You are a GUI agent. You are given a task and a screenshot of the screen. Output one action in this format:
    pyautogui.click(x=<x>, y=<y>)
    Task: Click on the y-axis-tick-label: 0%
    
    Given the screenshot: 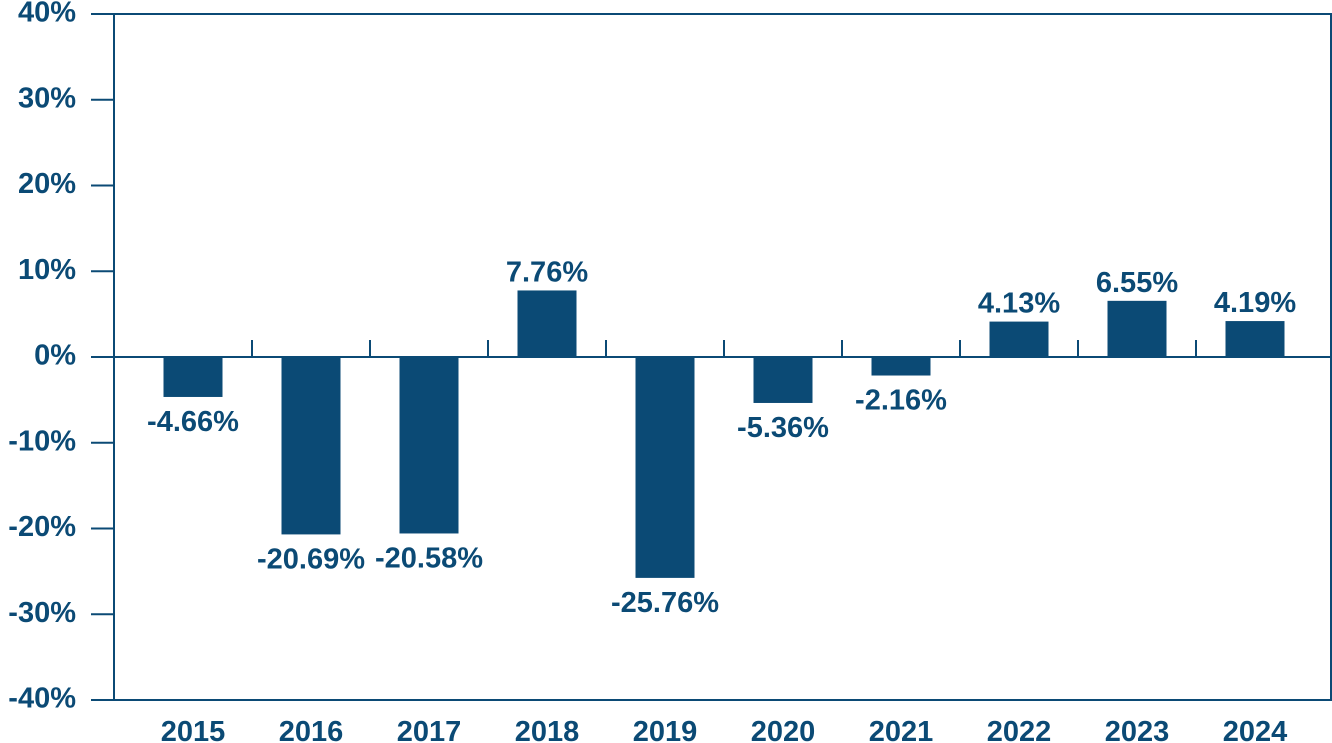 What is the action you would take?
    pyautogui.click(x=55, y=356)
    